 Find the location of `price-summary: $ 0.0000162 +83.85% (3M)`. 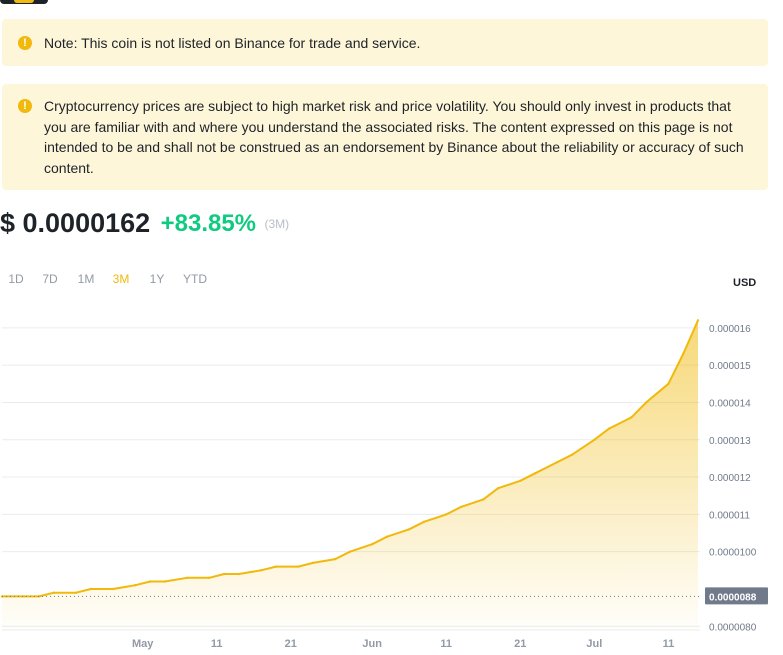

price-summary: $ 0.0000162 +83.85% (3M) is located at coordinates (144, 226).